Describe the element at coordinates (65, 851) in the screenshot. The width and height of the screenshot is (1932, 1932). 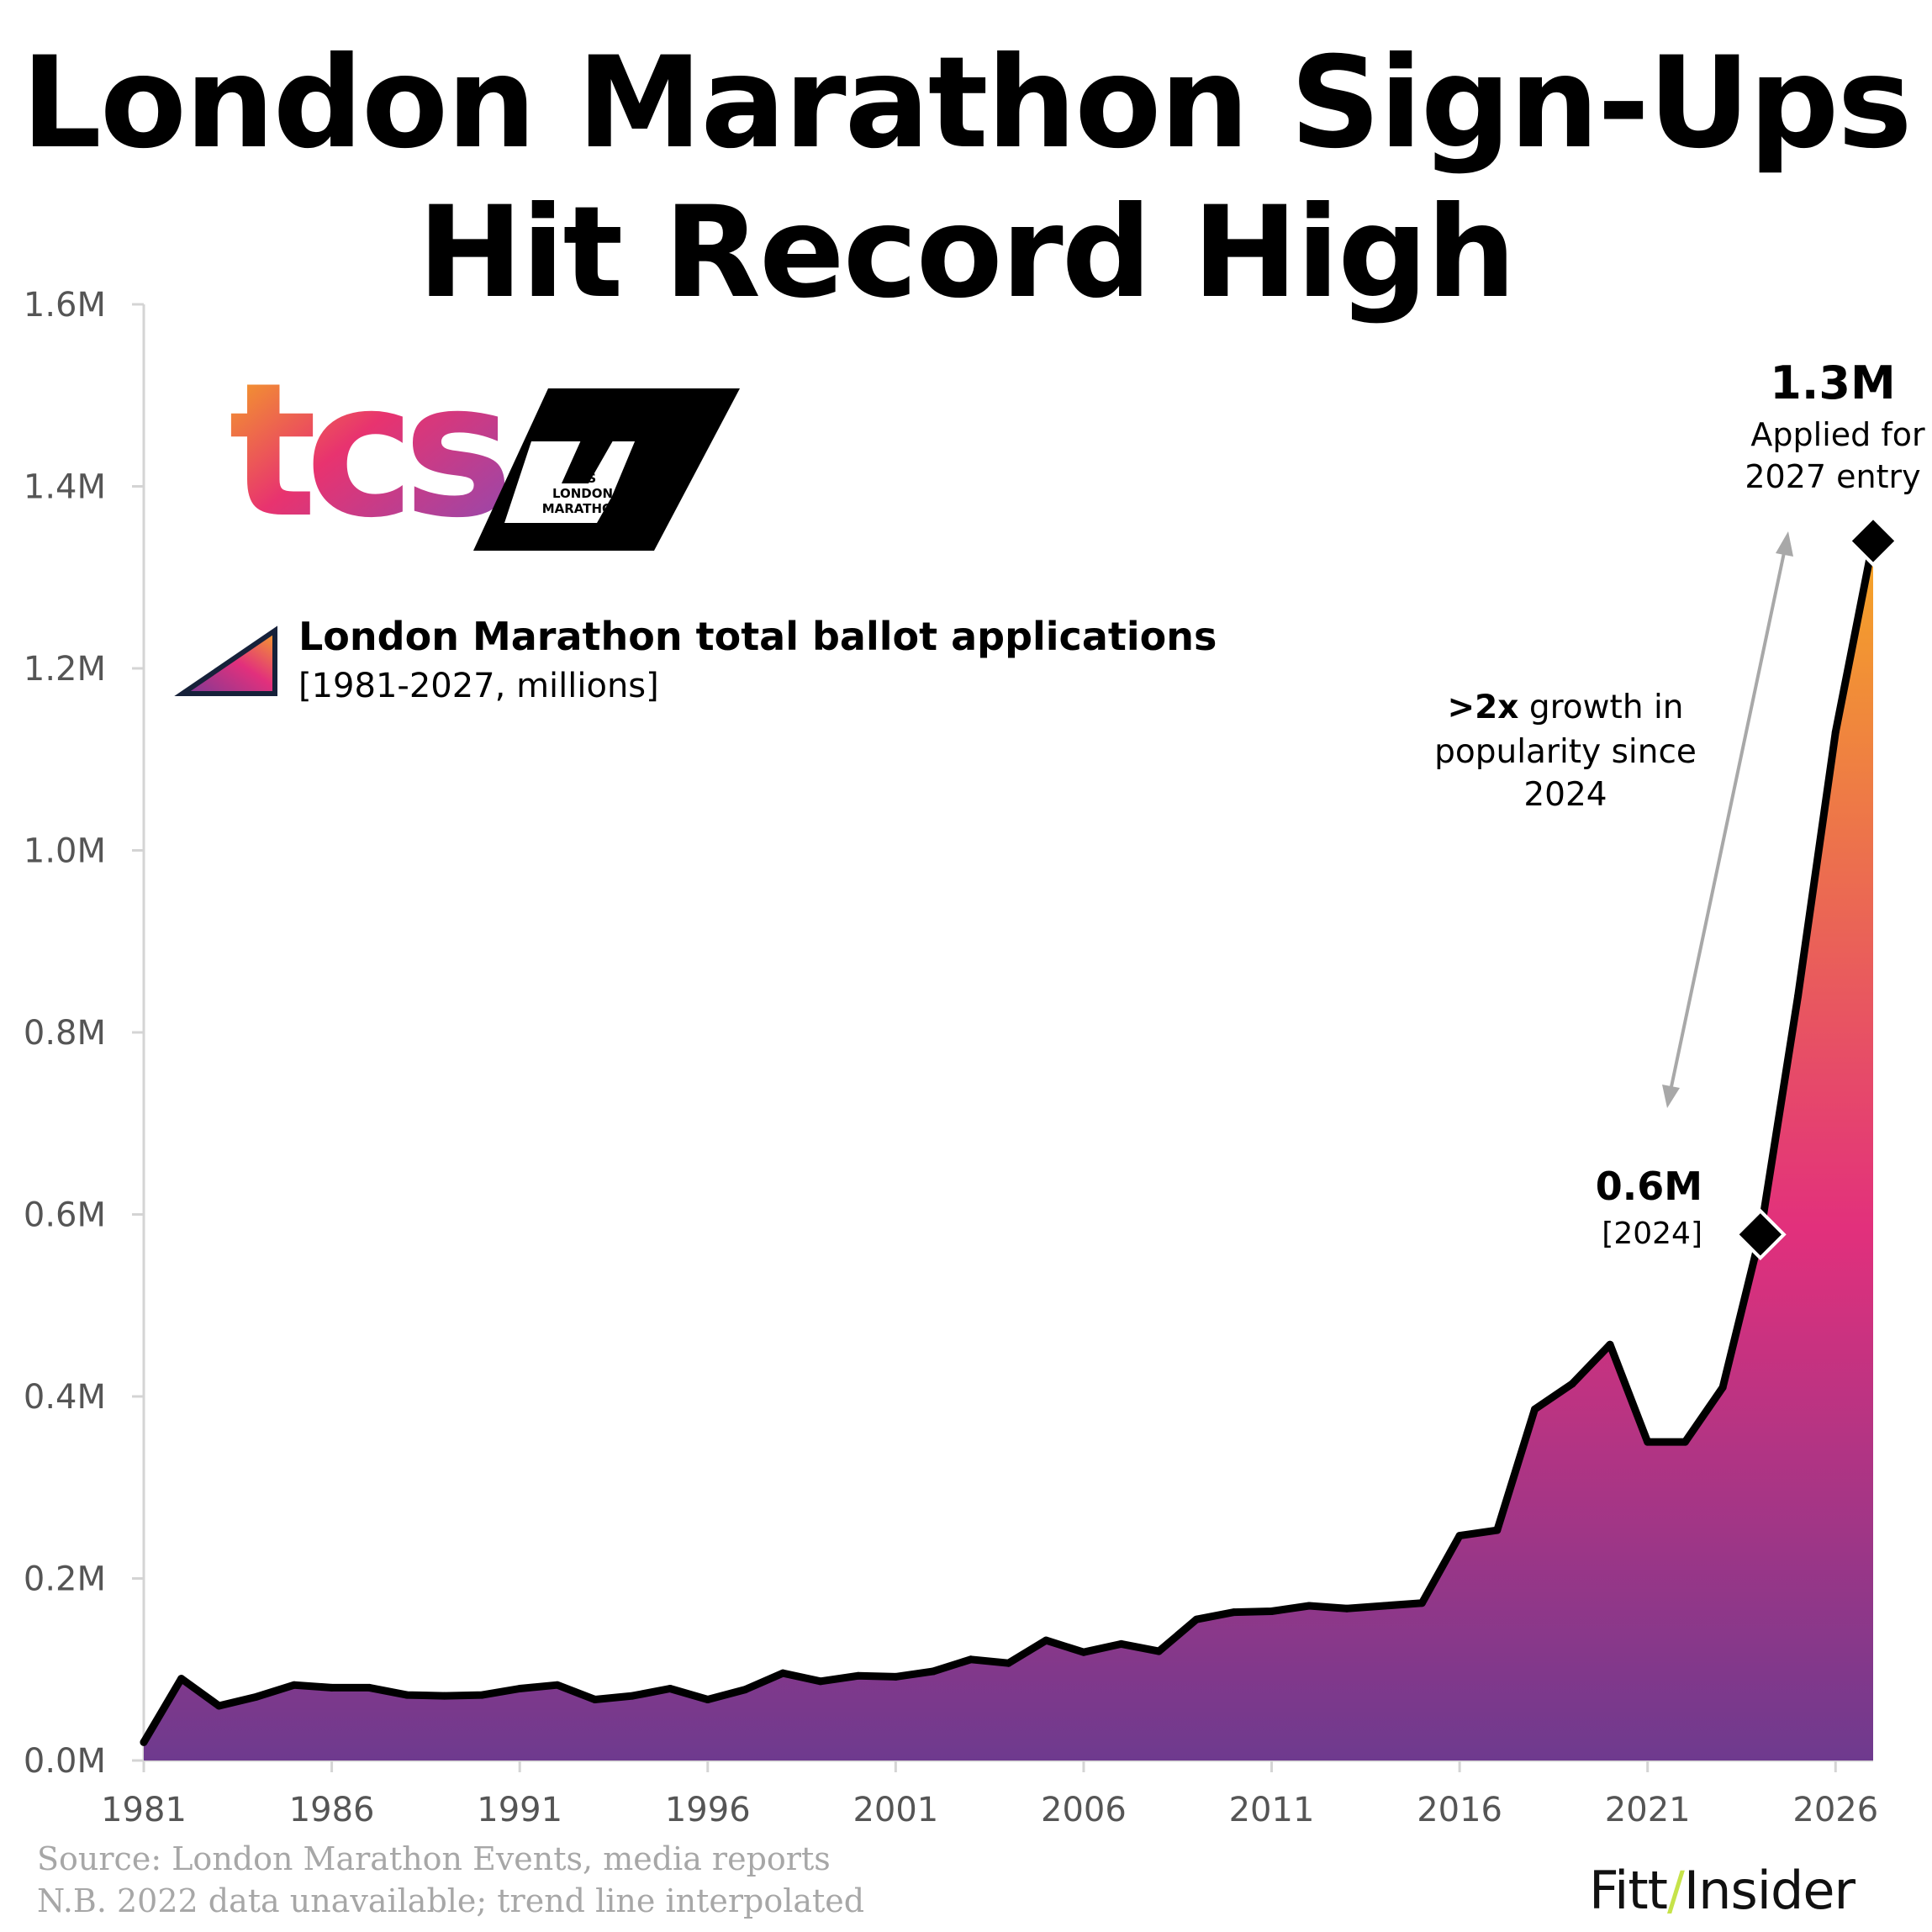
I see `y-tick-label: 1.0M` at that location.